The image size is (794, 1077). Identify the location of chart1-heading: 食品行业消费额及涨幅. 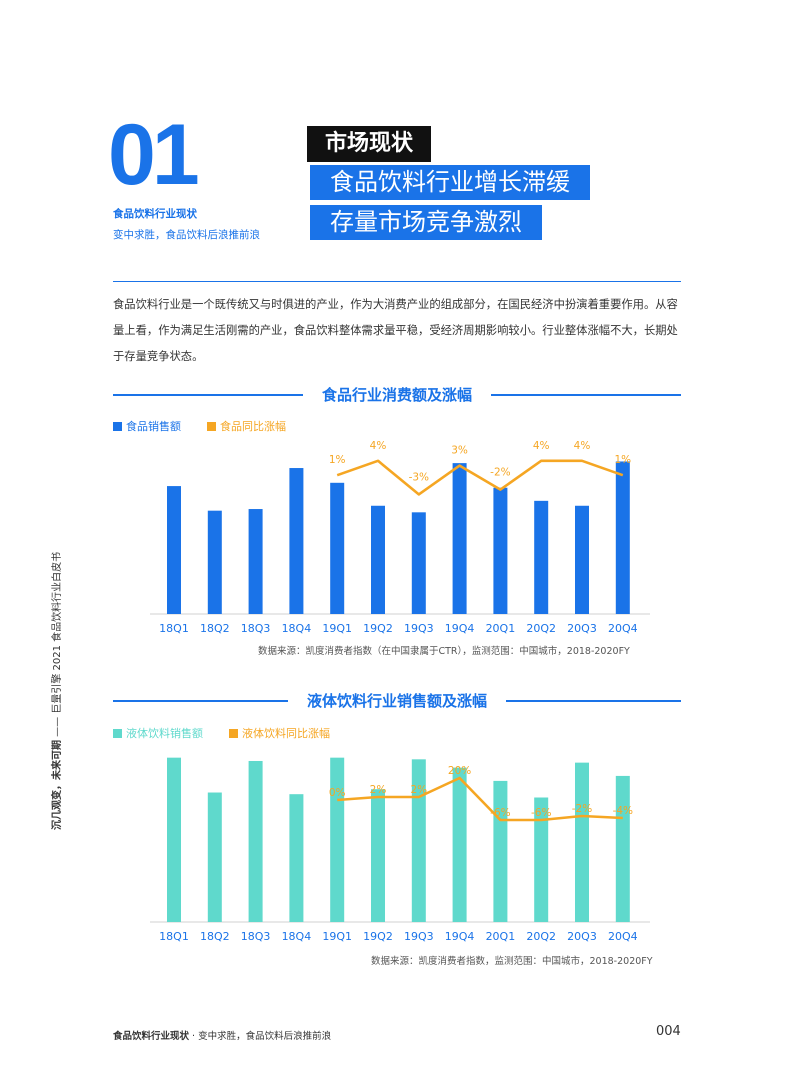
(397, 394).